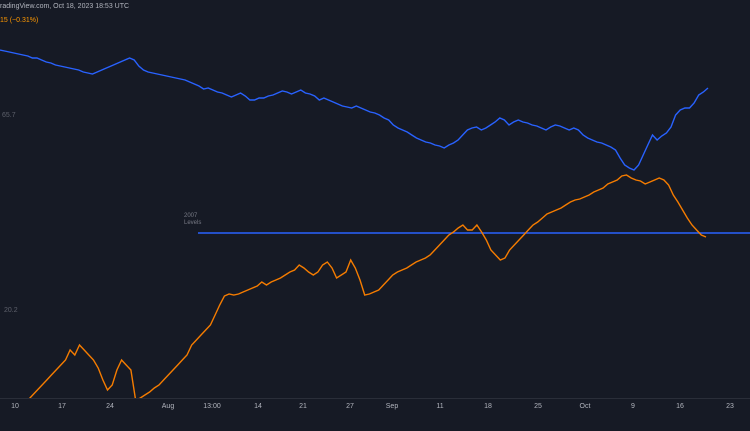 Image resolution: width=750 pixels, height=431 pixels. Describe the element at coordinates (538, 406) in the screenshot. I see `x-tick-label: 25` at that location.